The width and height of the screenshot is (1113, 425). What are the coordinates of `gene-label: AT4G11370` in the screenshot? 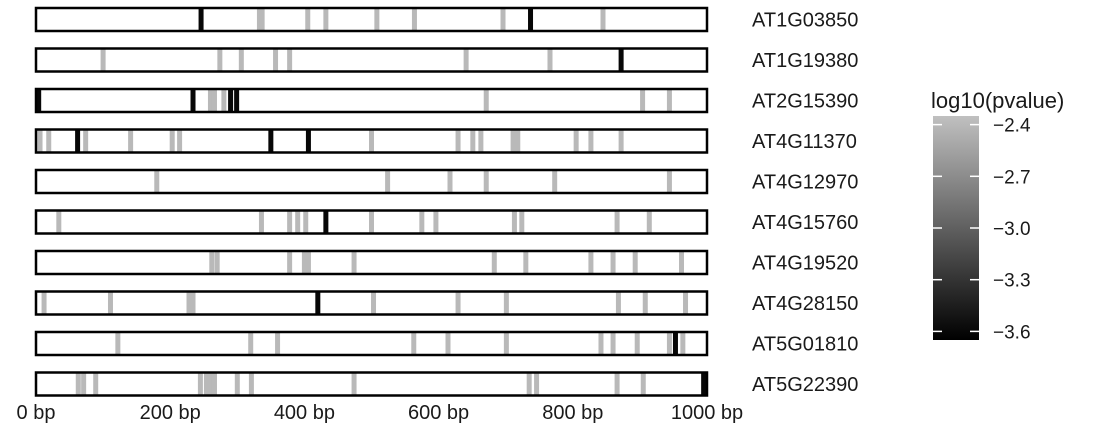 It's located at (804, 142).